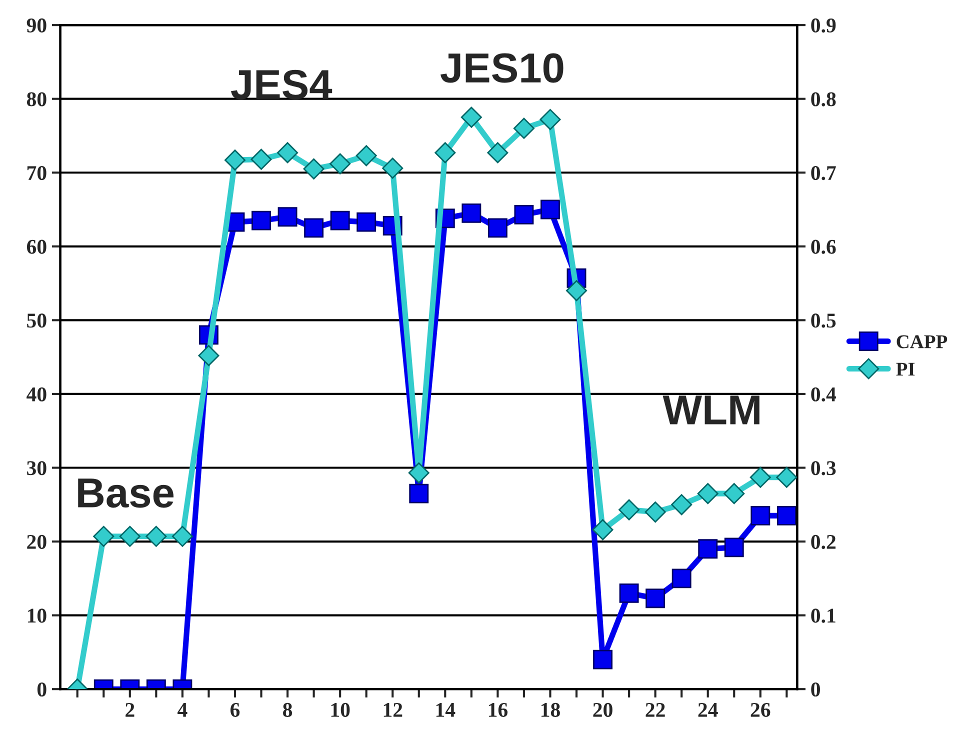  Describe the element at coordinates (340, 709) in the screenshot. I see `x-tick-label: 10` at that location.